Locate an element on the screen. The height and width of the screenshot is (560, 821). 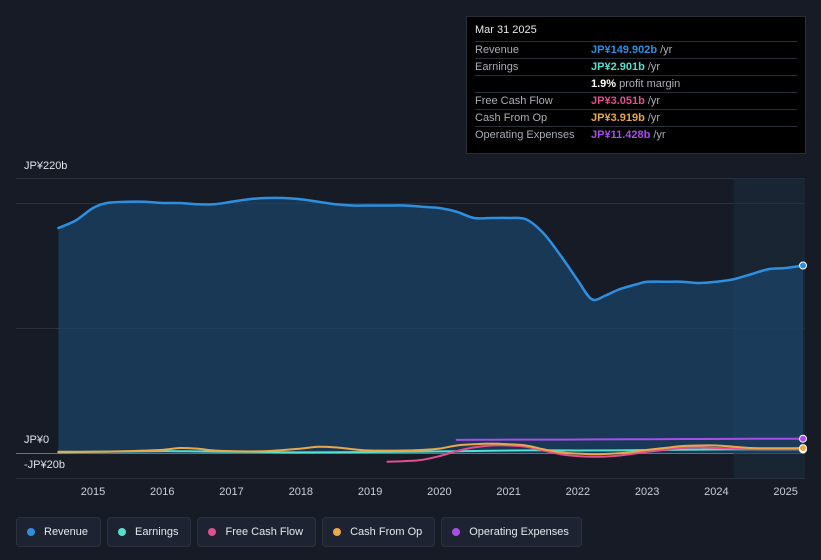
tooltip-row-label: Revenue is located at coordinates (497, 50).